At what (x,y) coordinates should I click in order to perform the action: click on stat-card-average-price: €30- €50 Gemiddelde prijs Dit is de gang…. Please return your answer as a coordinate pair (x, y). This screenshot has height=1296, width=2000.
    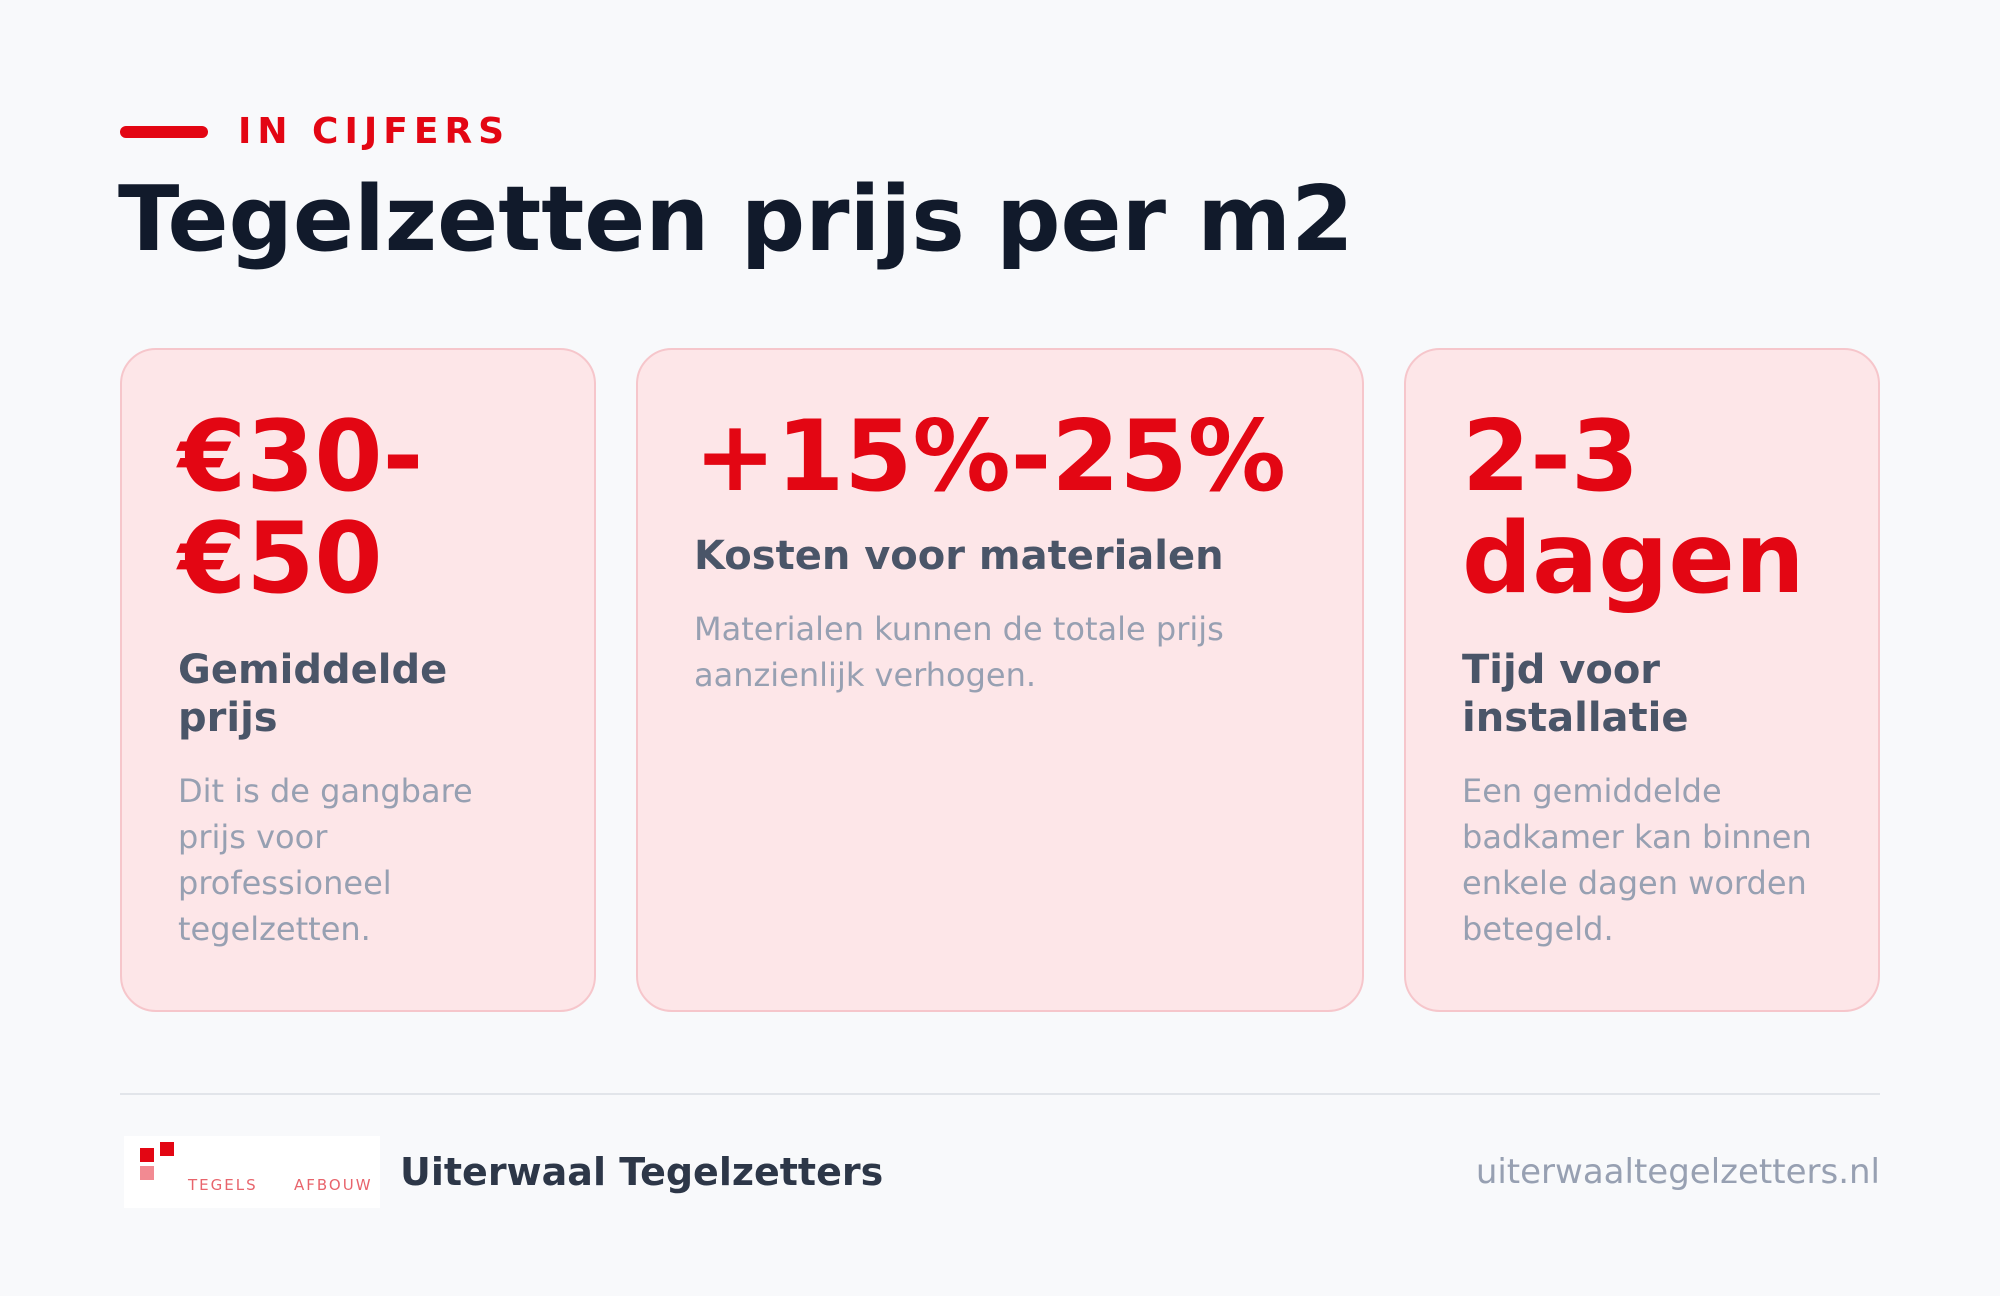
    Looking at the image, I should click on (358, 680).